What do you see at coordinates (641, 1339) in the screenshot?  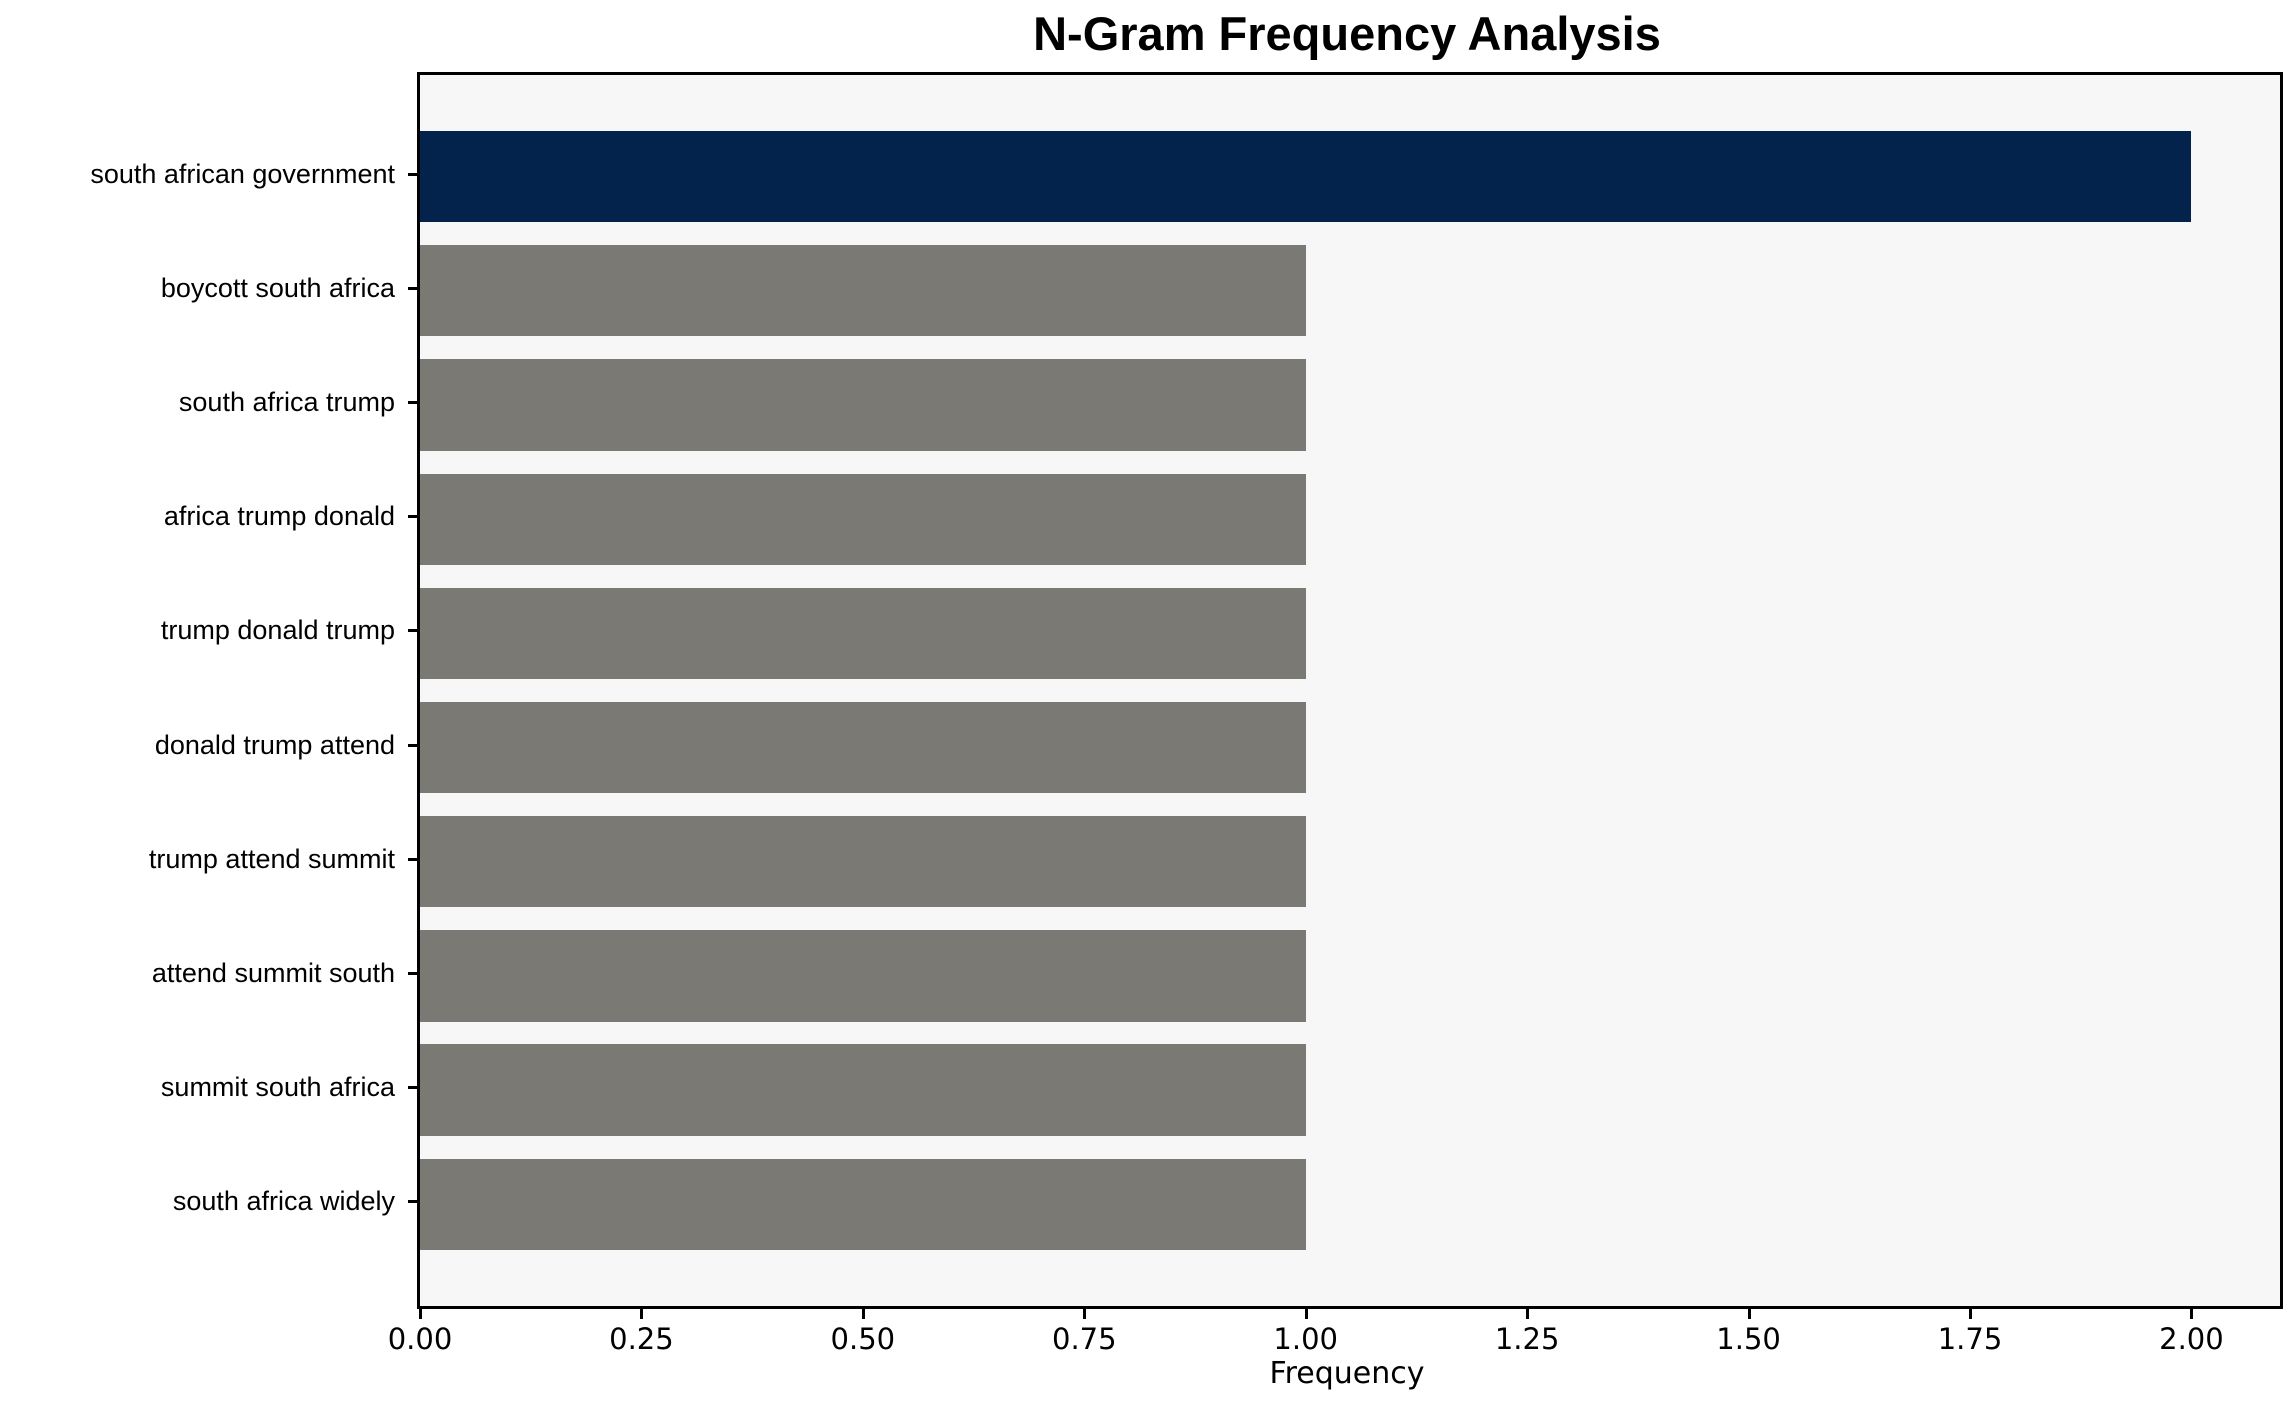 I see `x-tick-label-1: 0.25` at bounding box center [641, 1339].